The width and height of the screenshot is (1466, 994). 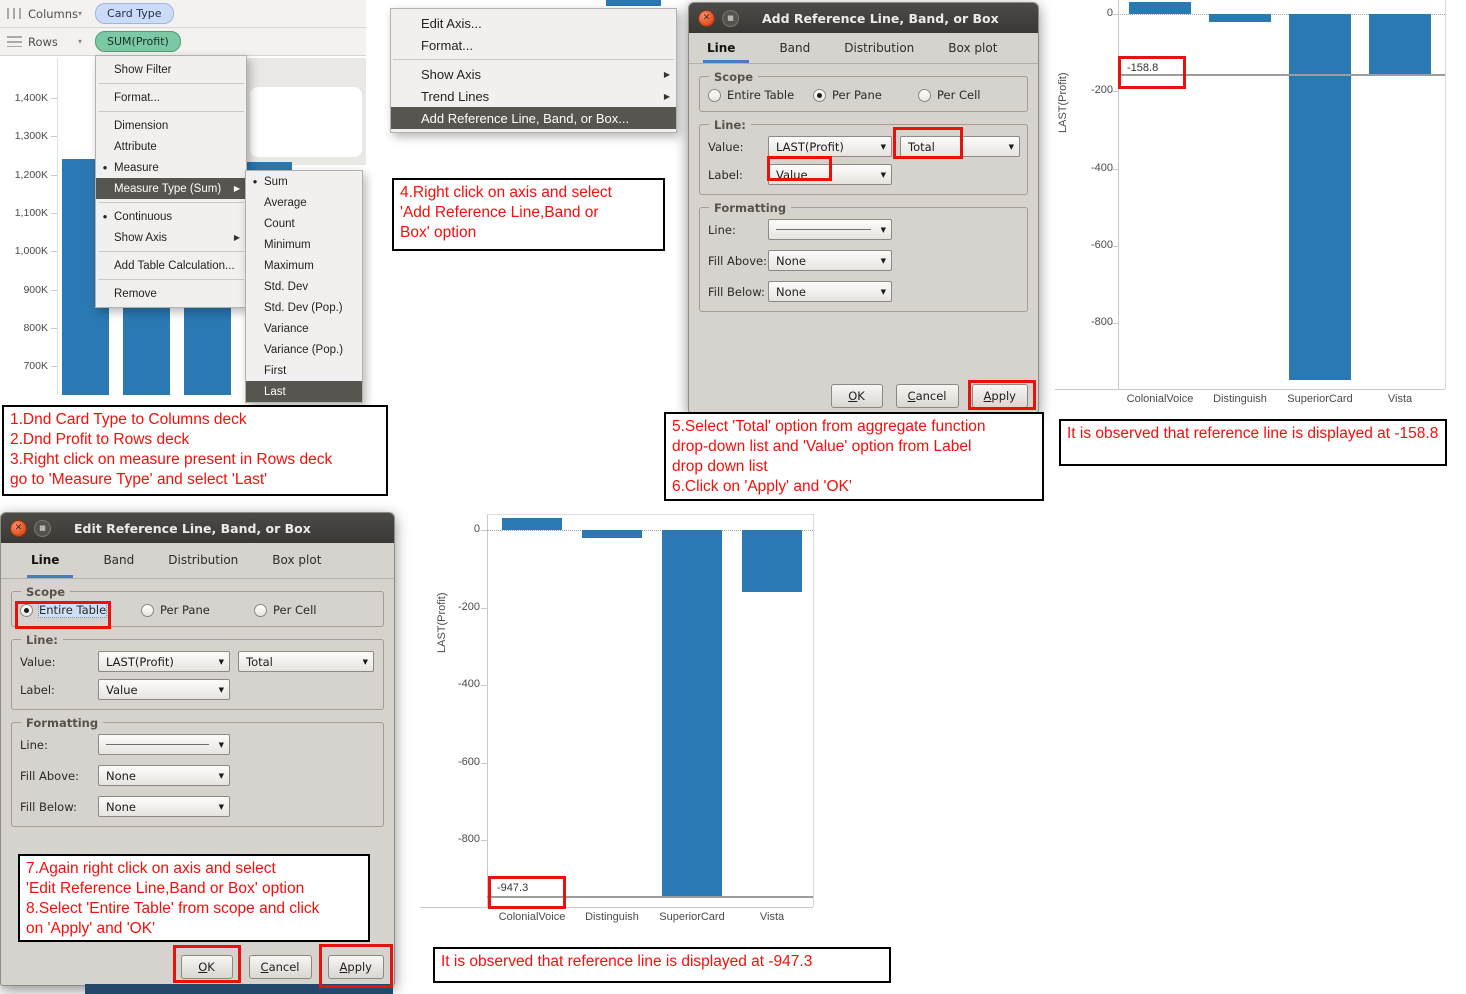 What do you see at coordinates (650, 514) in the screenshot?
I see `pane-top-border` at bounding box center [650, 514].